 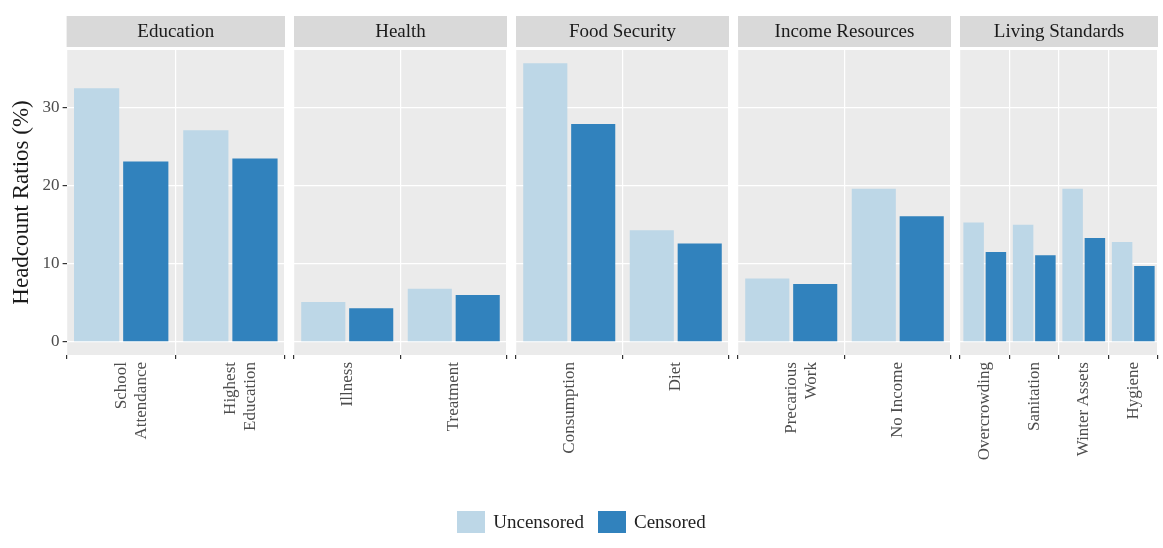 I want to click on chart-title: Education, so click(x=176, y=30).